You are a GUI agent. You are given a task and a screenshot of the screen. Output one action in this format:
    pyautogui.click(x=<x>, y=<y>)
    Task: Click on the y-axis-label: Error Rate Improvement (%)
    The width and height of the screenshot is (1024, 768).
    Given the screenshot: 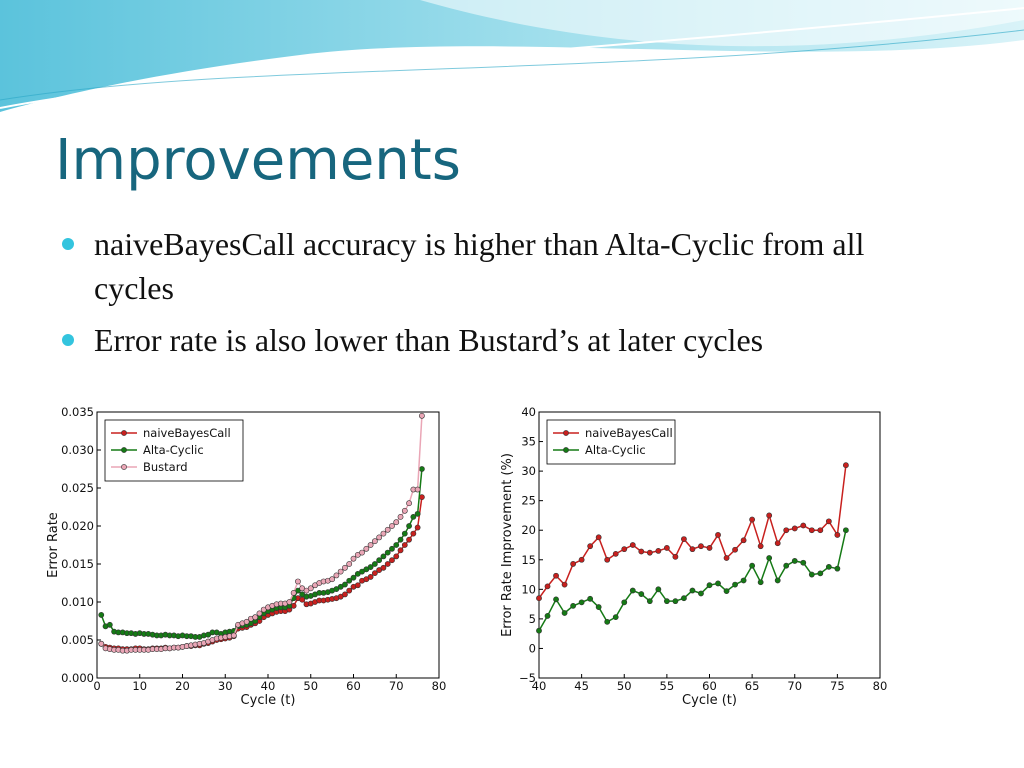 What is the action you would take?
    pyautogui.click(x=507, y=545)
    